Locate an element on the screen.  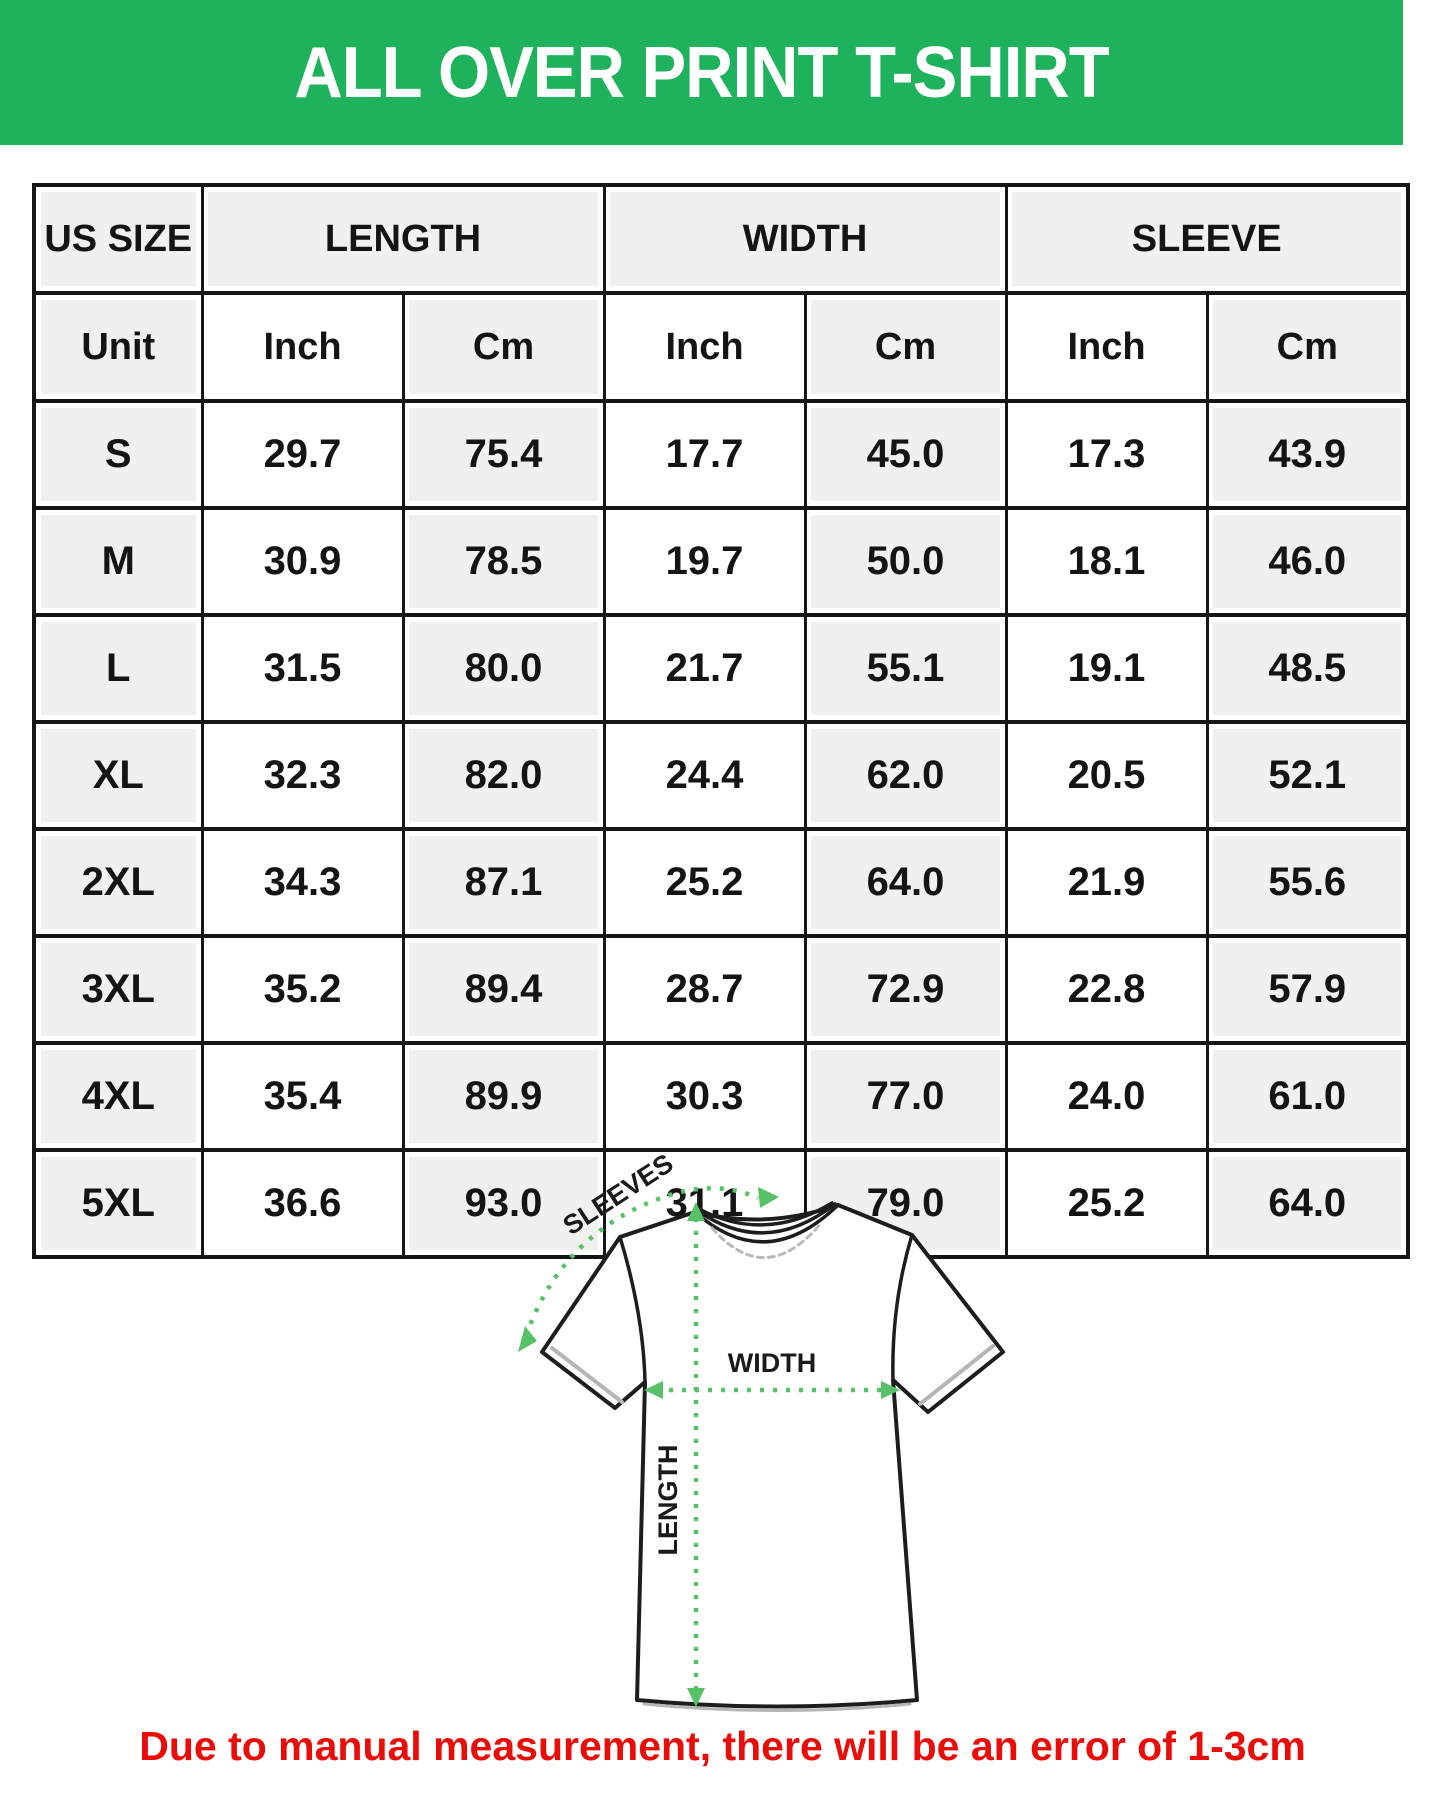
value-cell: 82.0 is located at coordinates (503, 775).